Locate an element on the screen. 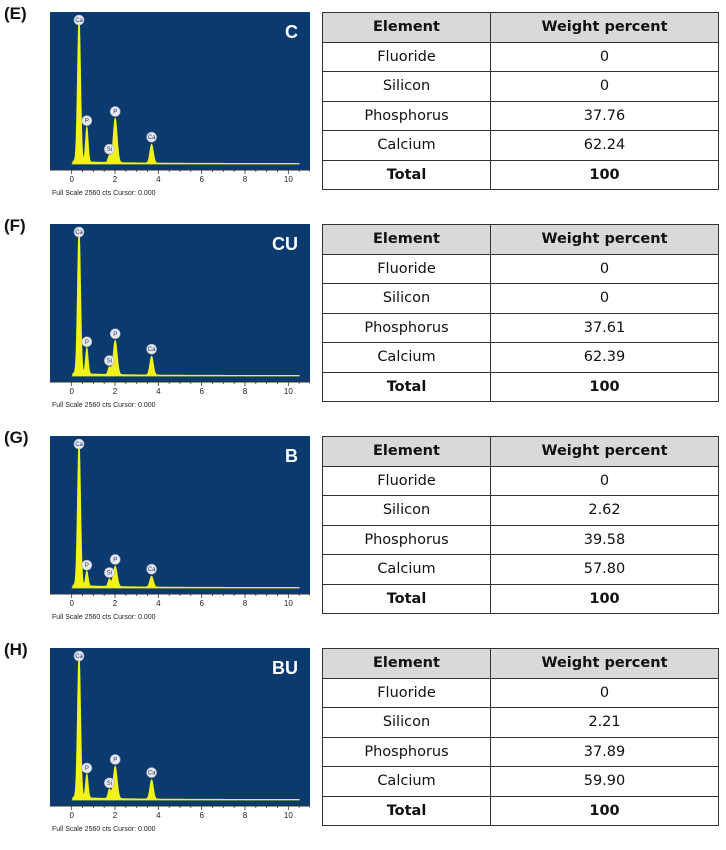 This screenshot has height=850, width=726. table-row: Phosphorus 37.61 is located at coordinates (520, 327).